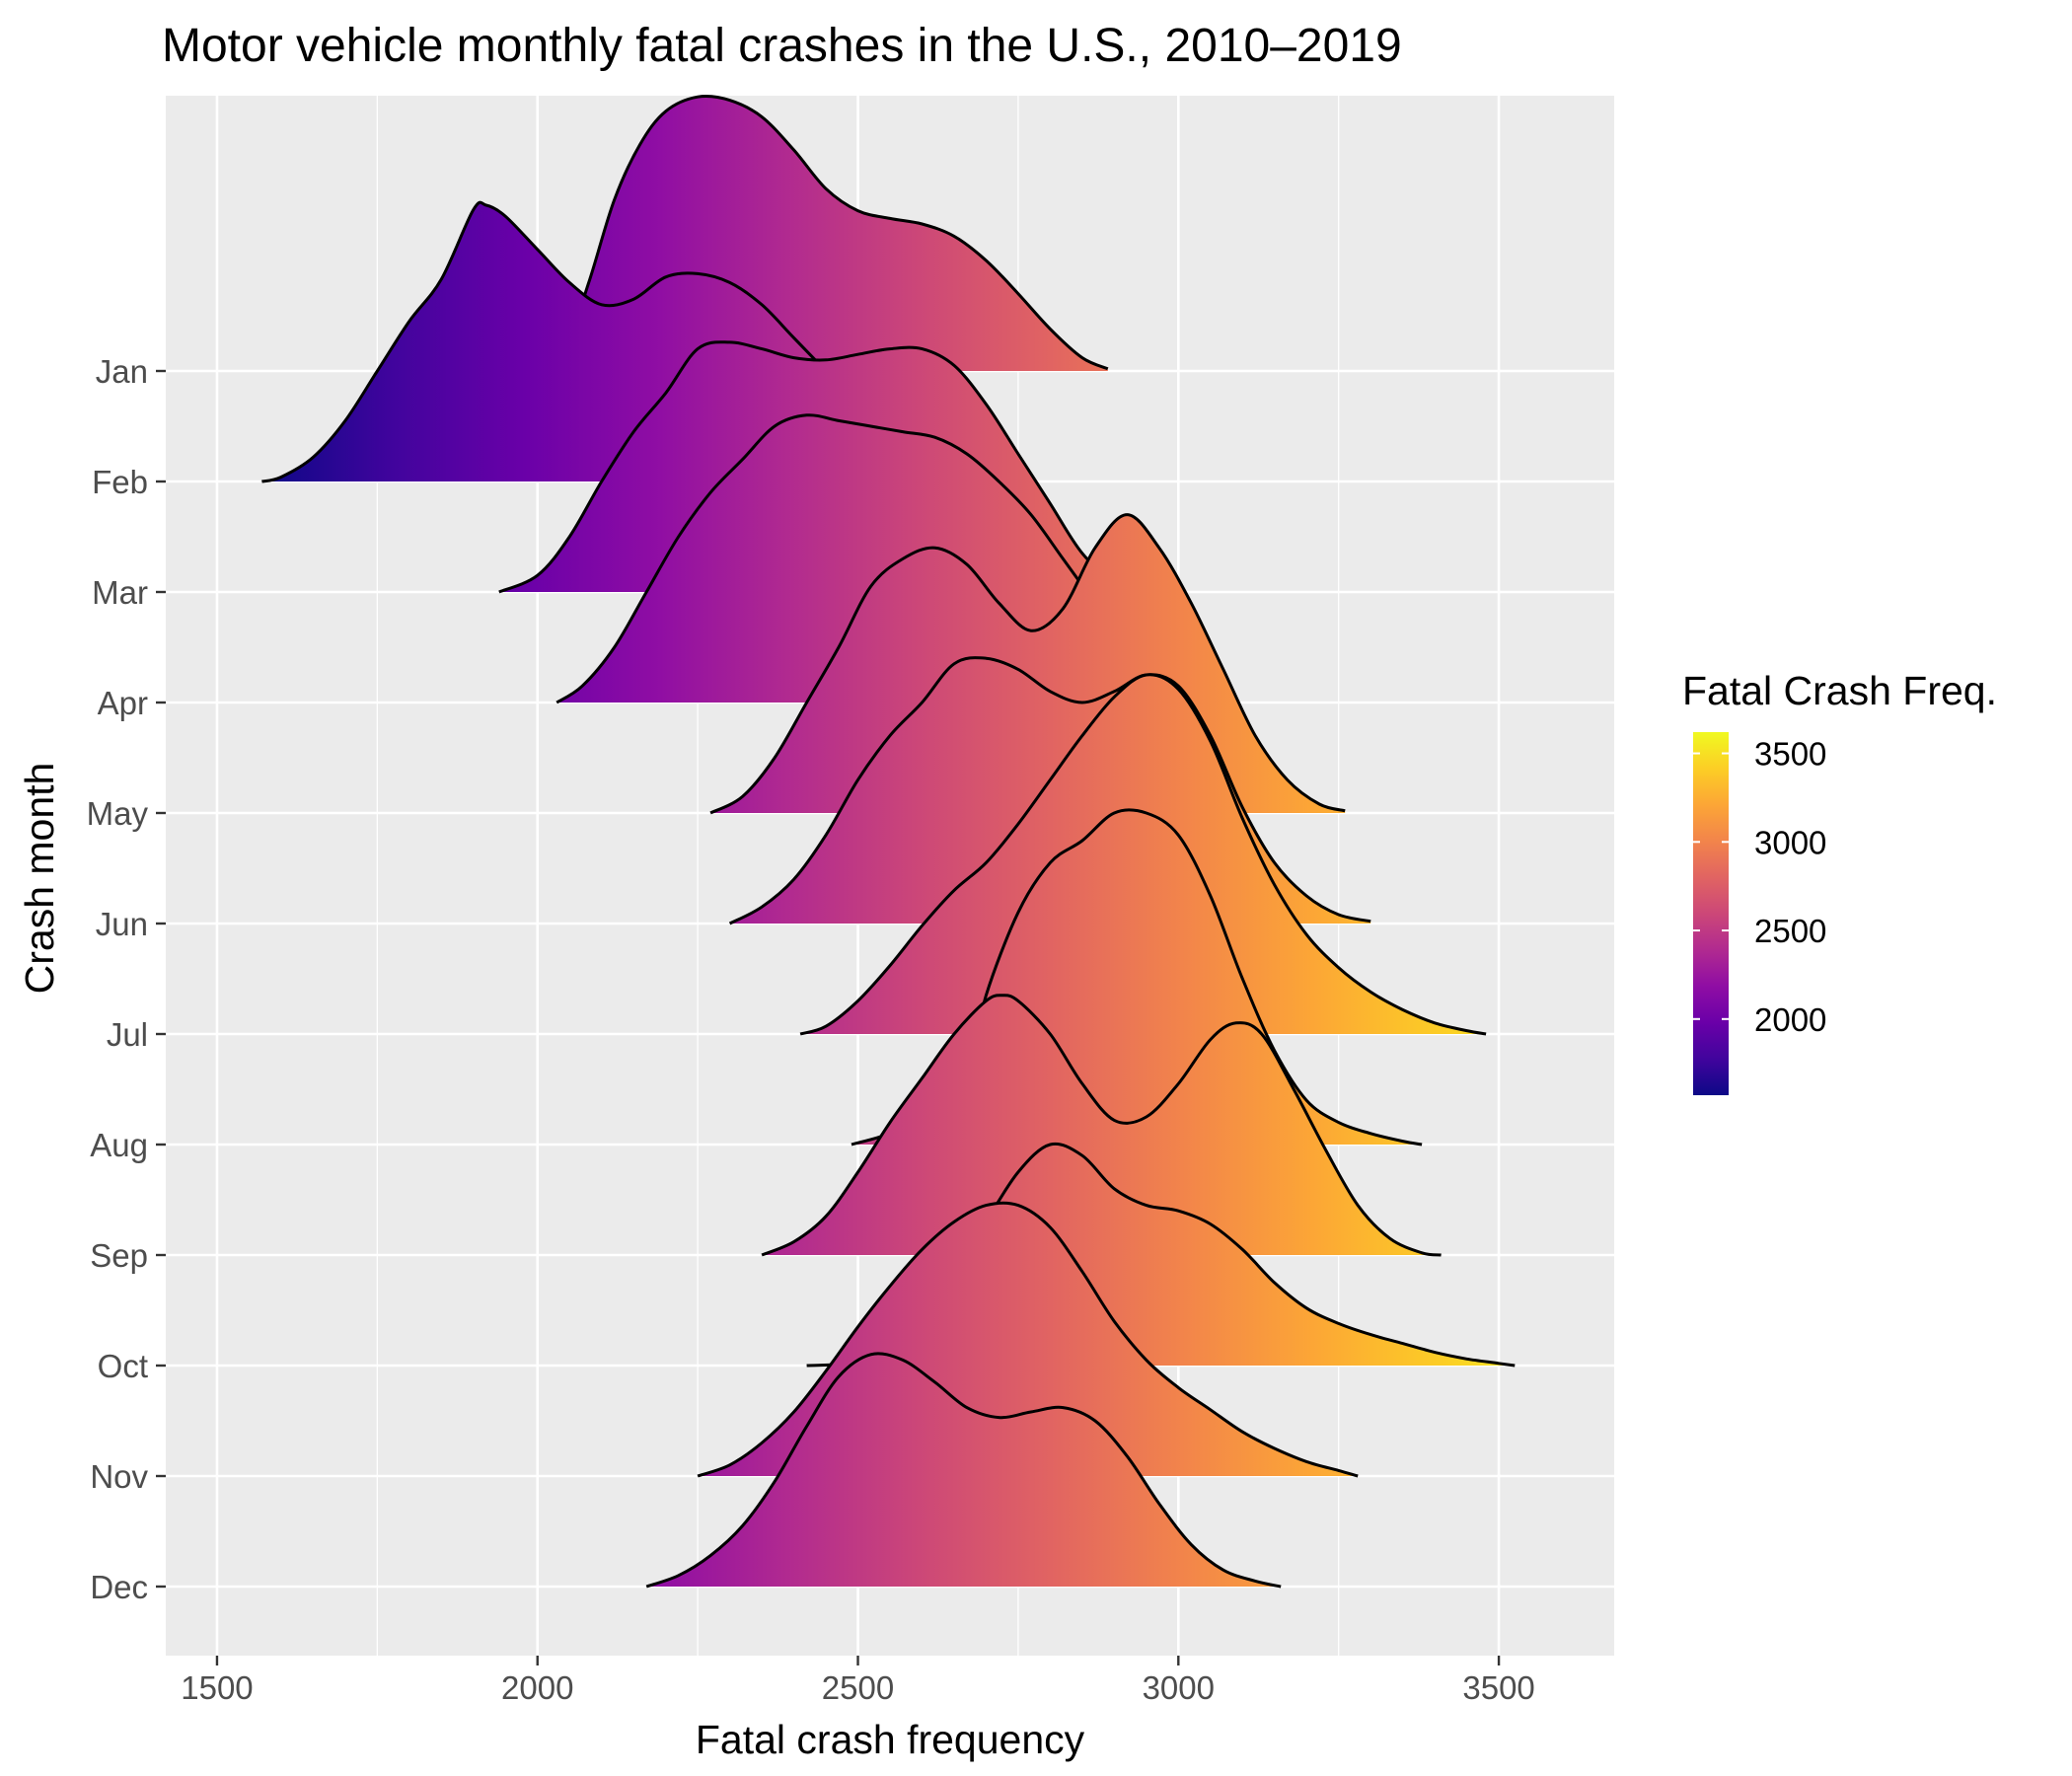 The image size is (2072, 1776). I want to click on legend: Fatal Crash Freq. 2000 2500 3000 3500, so click(1840, 881).